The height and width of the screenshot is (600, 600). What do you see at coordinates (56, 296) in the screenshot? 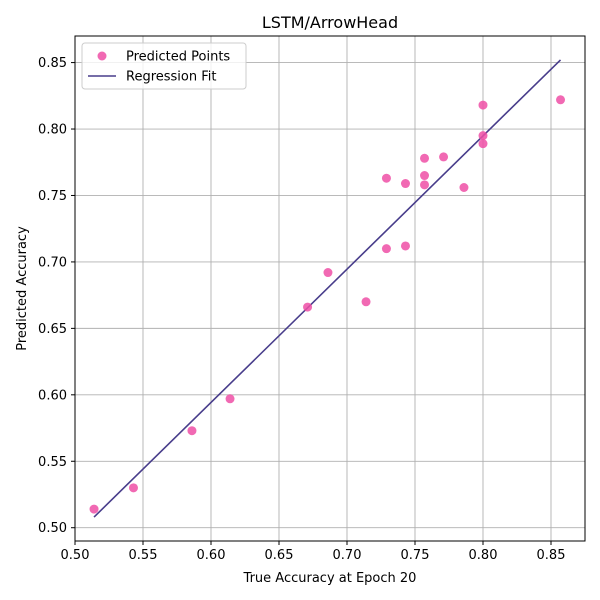
I see `y-axis-ticks: 0.50 0.55 0.60 0.65 0.70 0.75 0.80 0.85` at bounding box center [56, 296].